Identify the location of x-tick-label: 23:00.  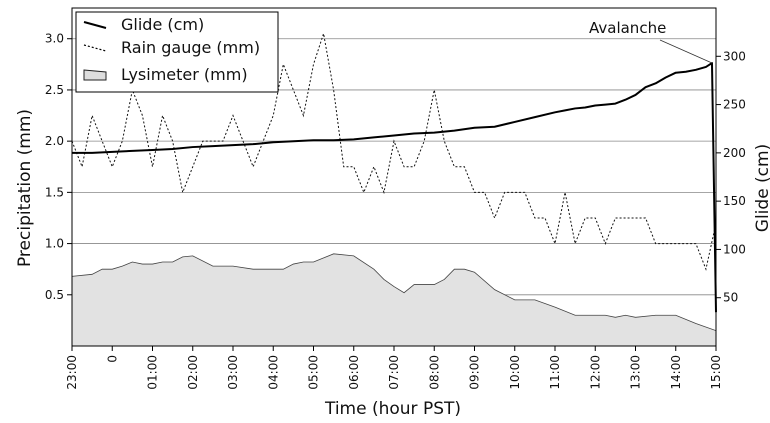
(72, 372).